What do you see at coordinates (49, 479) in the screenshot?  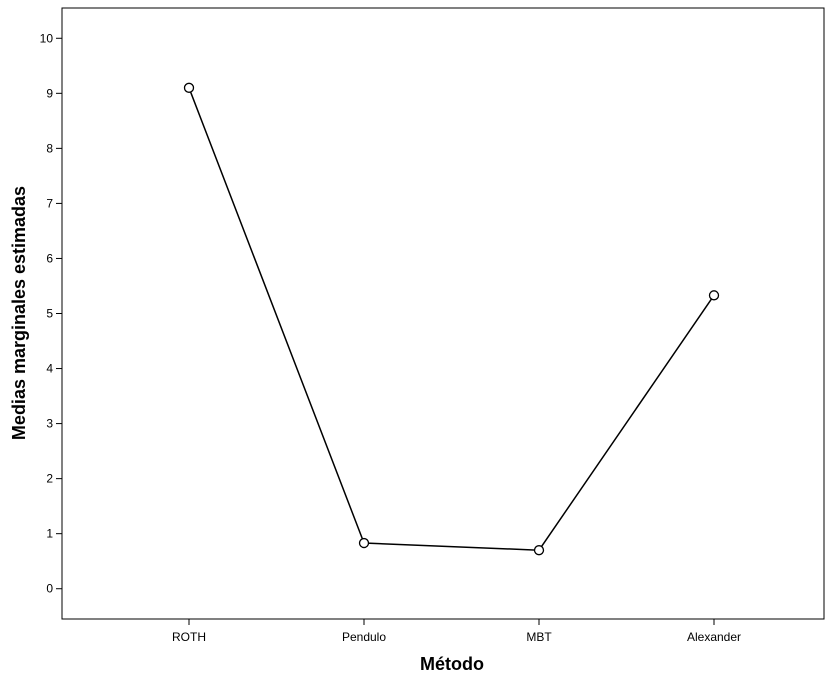 I see `y-tick-label: 2` at bounding box center [49, 479].